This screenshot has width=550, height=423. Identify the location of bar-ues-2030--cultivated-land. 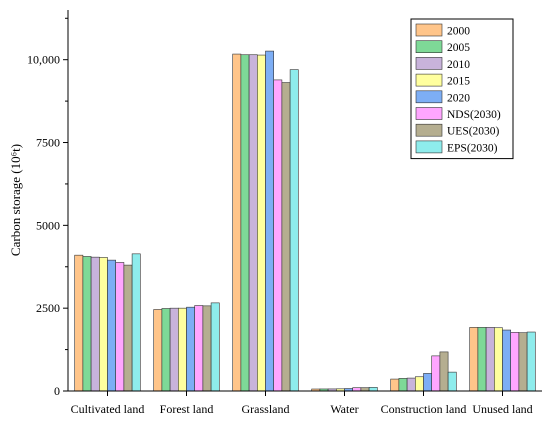
(128, 328).